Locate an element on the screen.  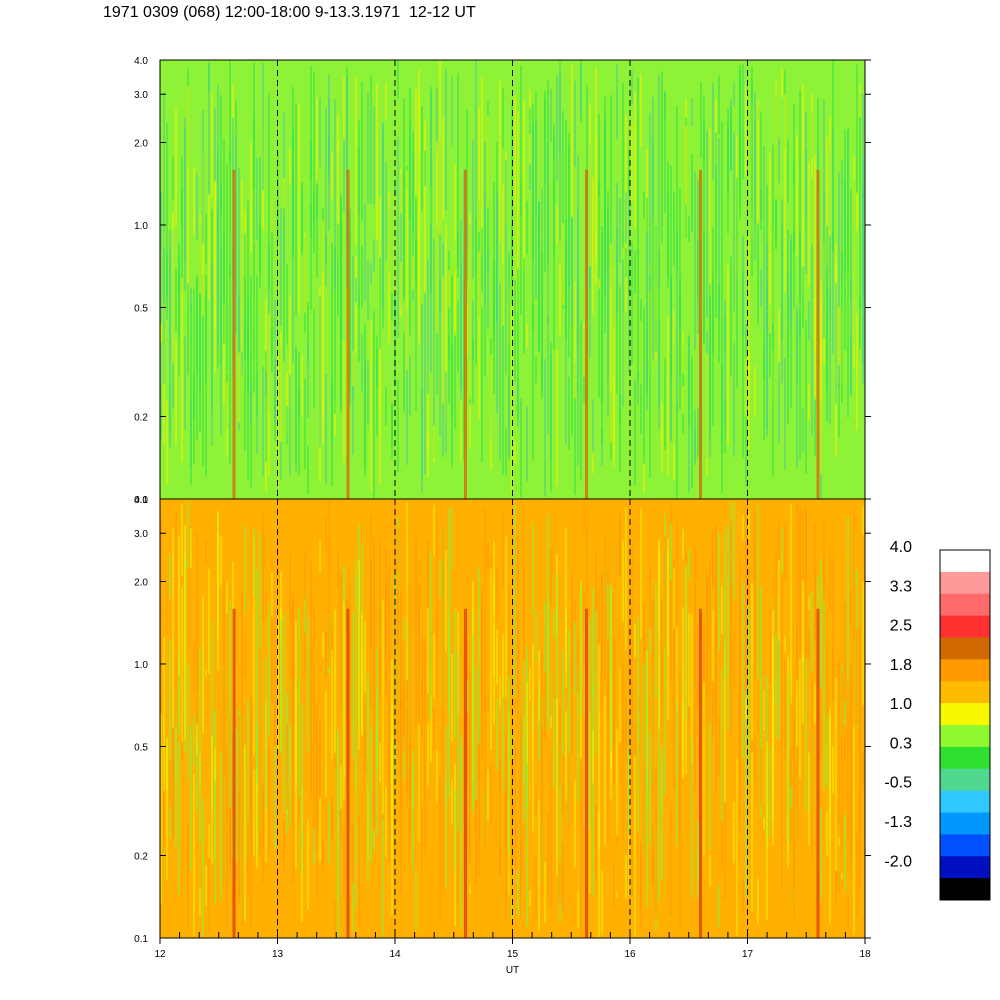
ytick-label: 2.0 is located at coordinates (141, 582).